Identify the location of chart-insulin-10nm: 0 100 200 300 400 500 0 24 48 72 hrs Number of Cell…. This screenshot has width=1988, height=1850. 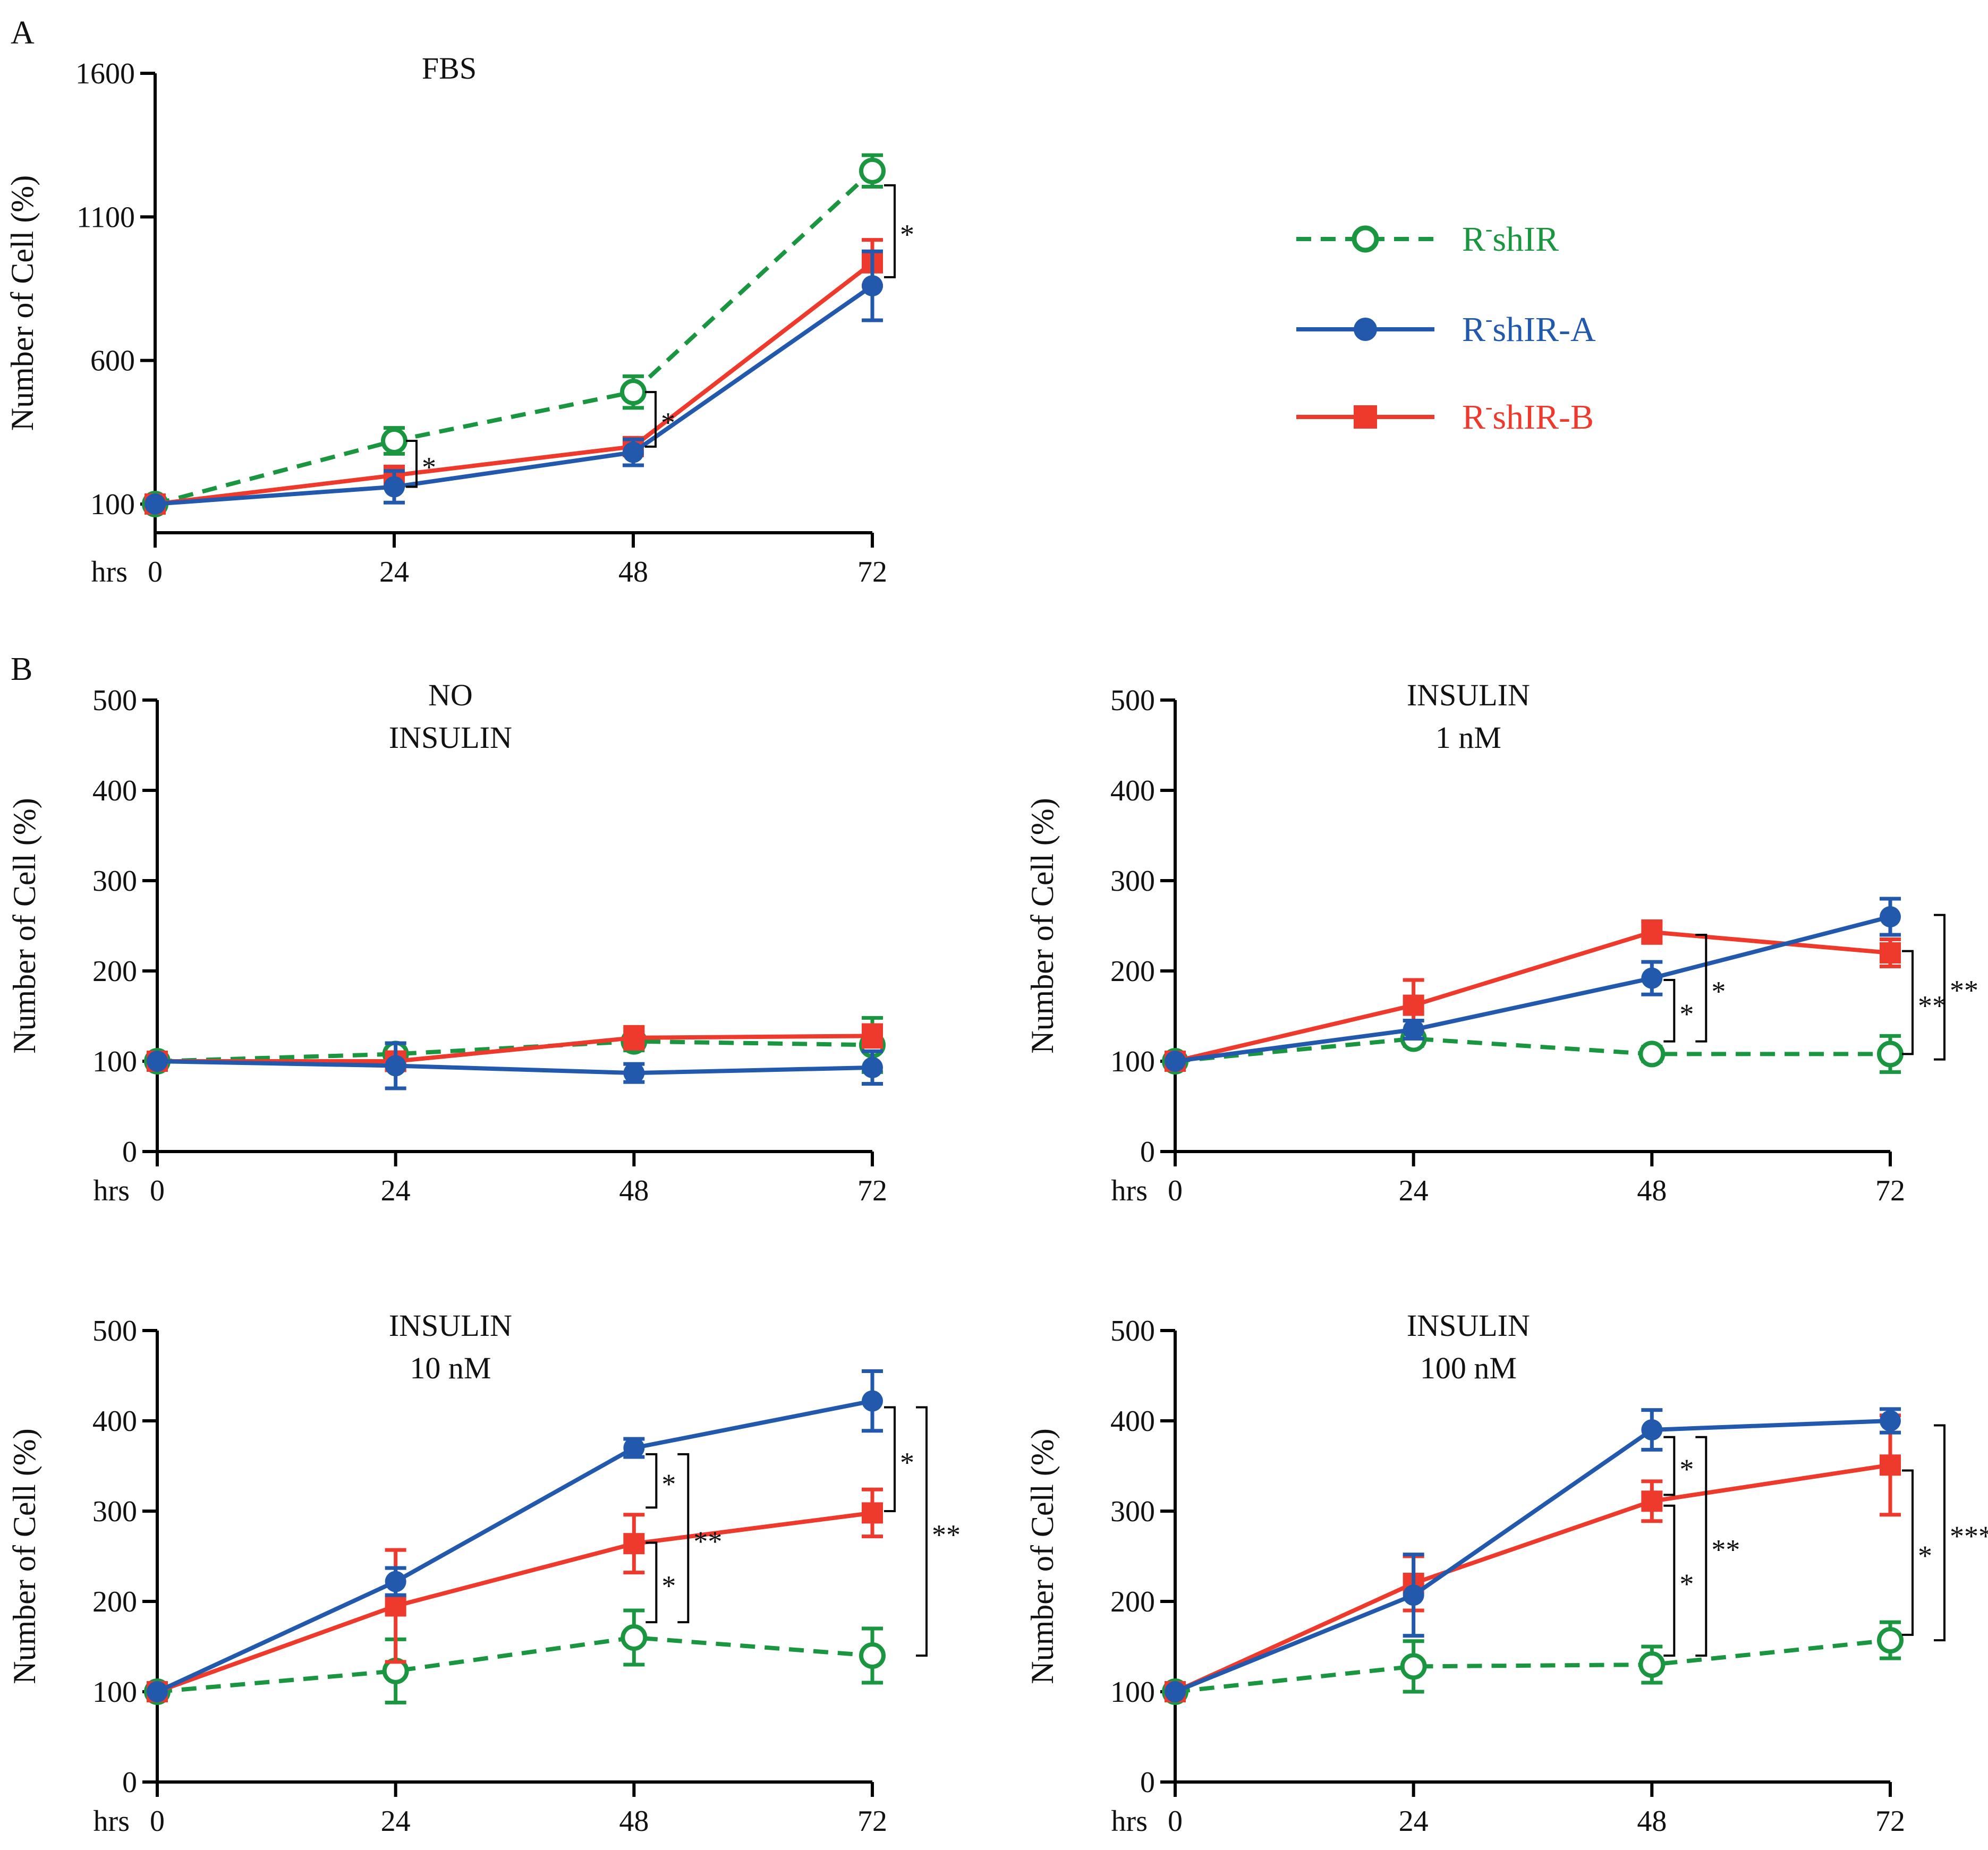
(484, 1573).